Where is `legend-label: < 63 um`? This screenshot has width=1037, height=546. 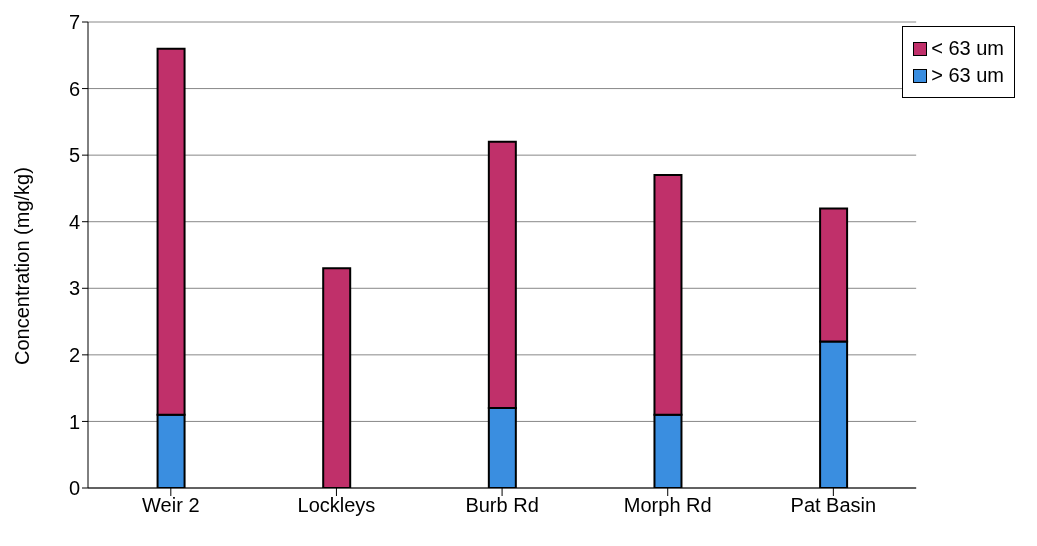
legend-label: < 63 um is located at coordinates (967, 48).